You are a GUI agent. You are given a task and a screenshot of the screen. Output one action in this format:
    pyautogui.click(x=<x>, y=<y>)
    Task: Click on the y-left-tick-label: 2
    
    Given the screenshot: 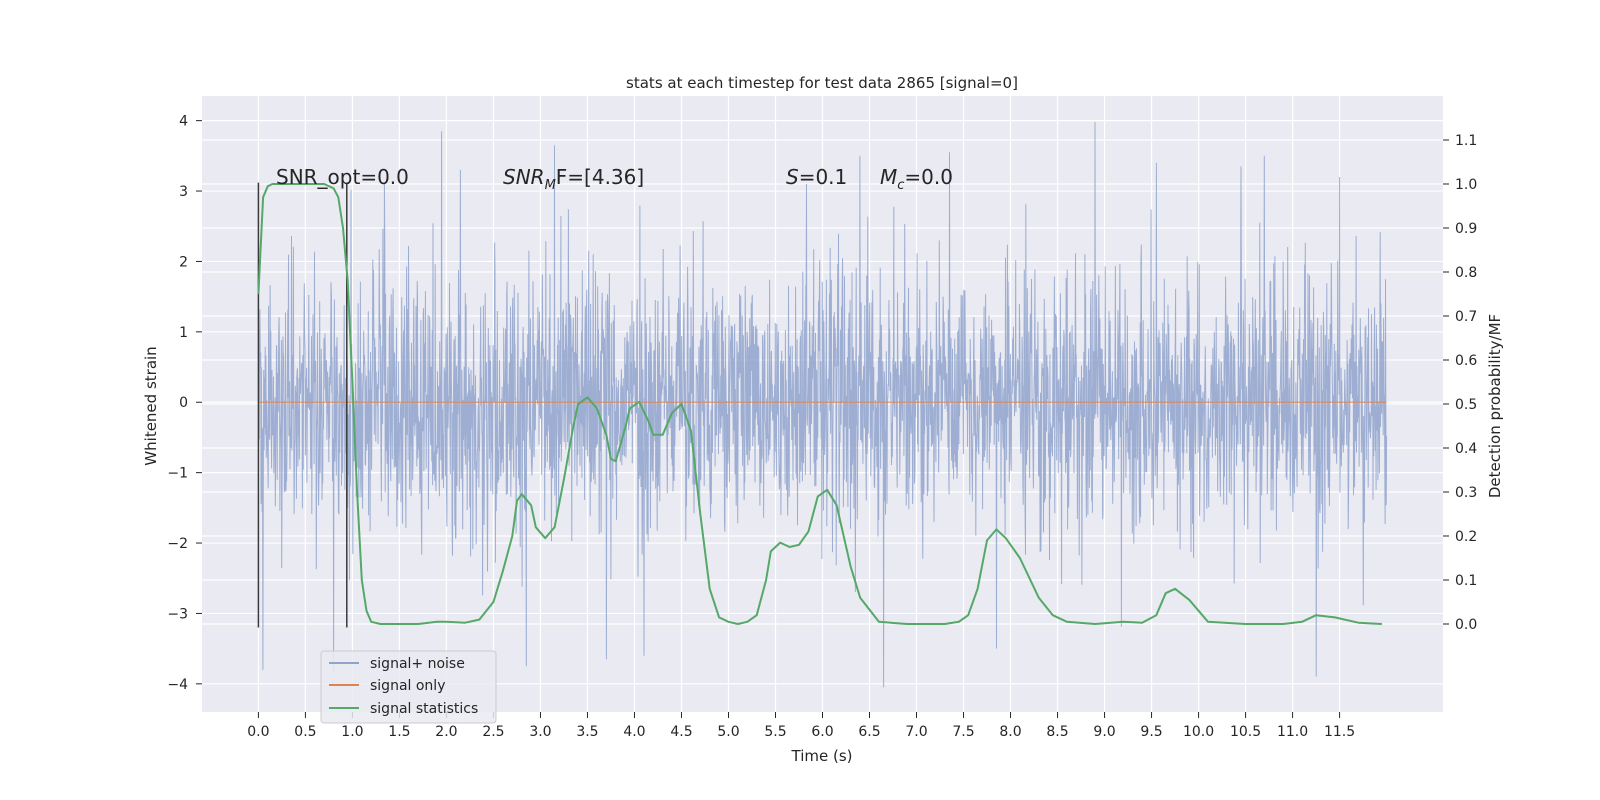 What is the action you would take?
    pyautogui.click(x=183, y=262)
    